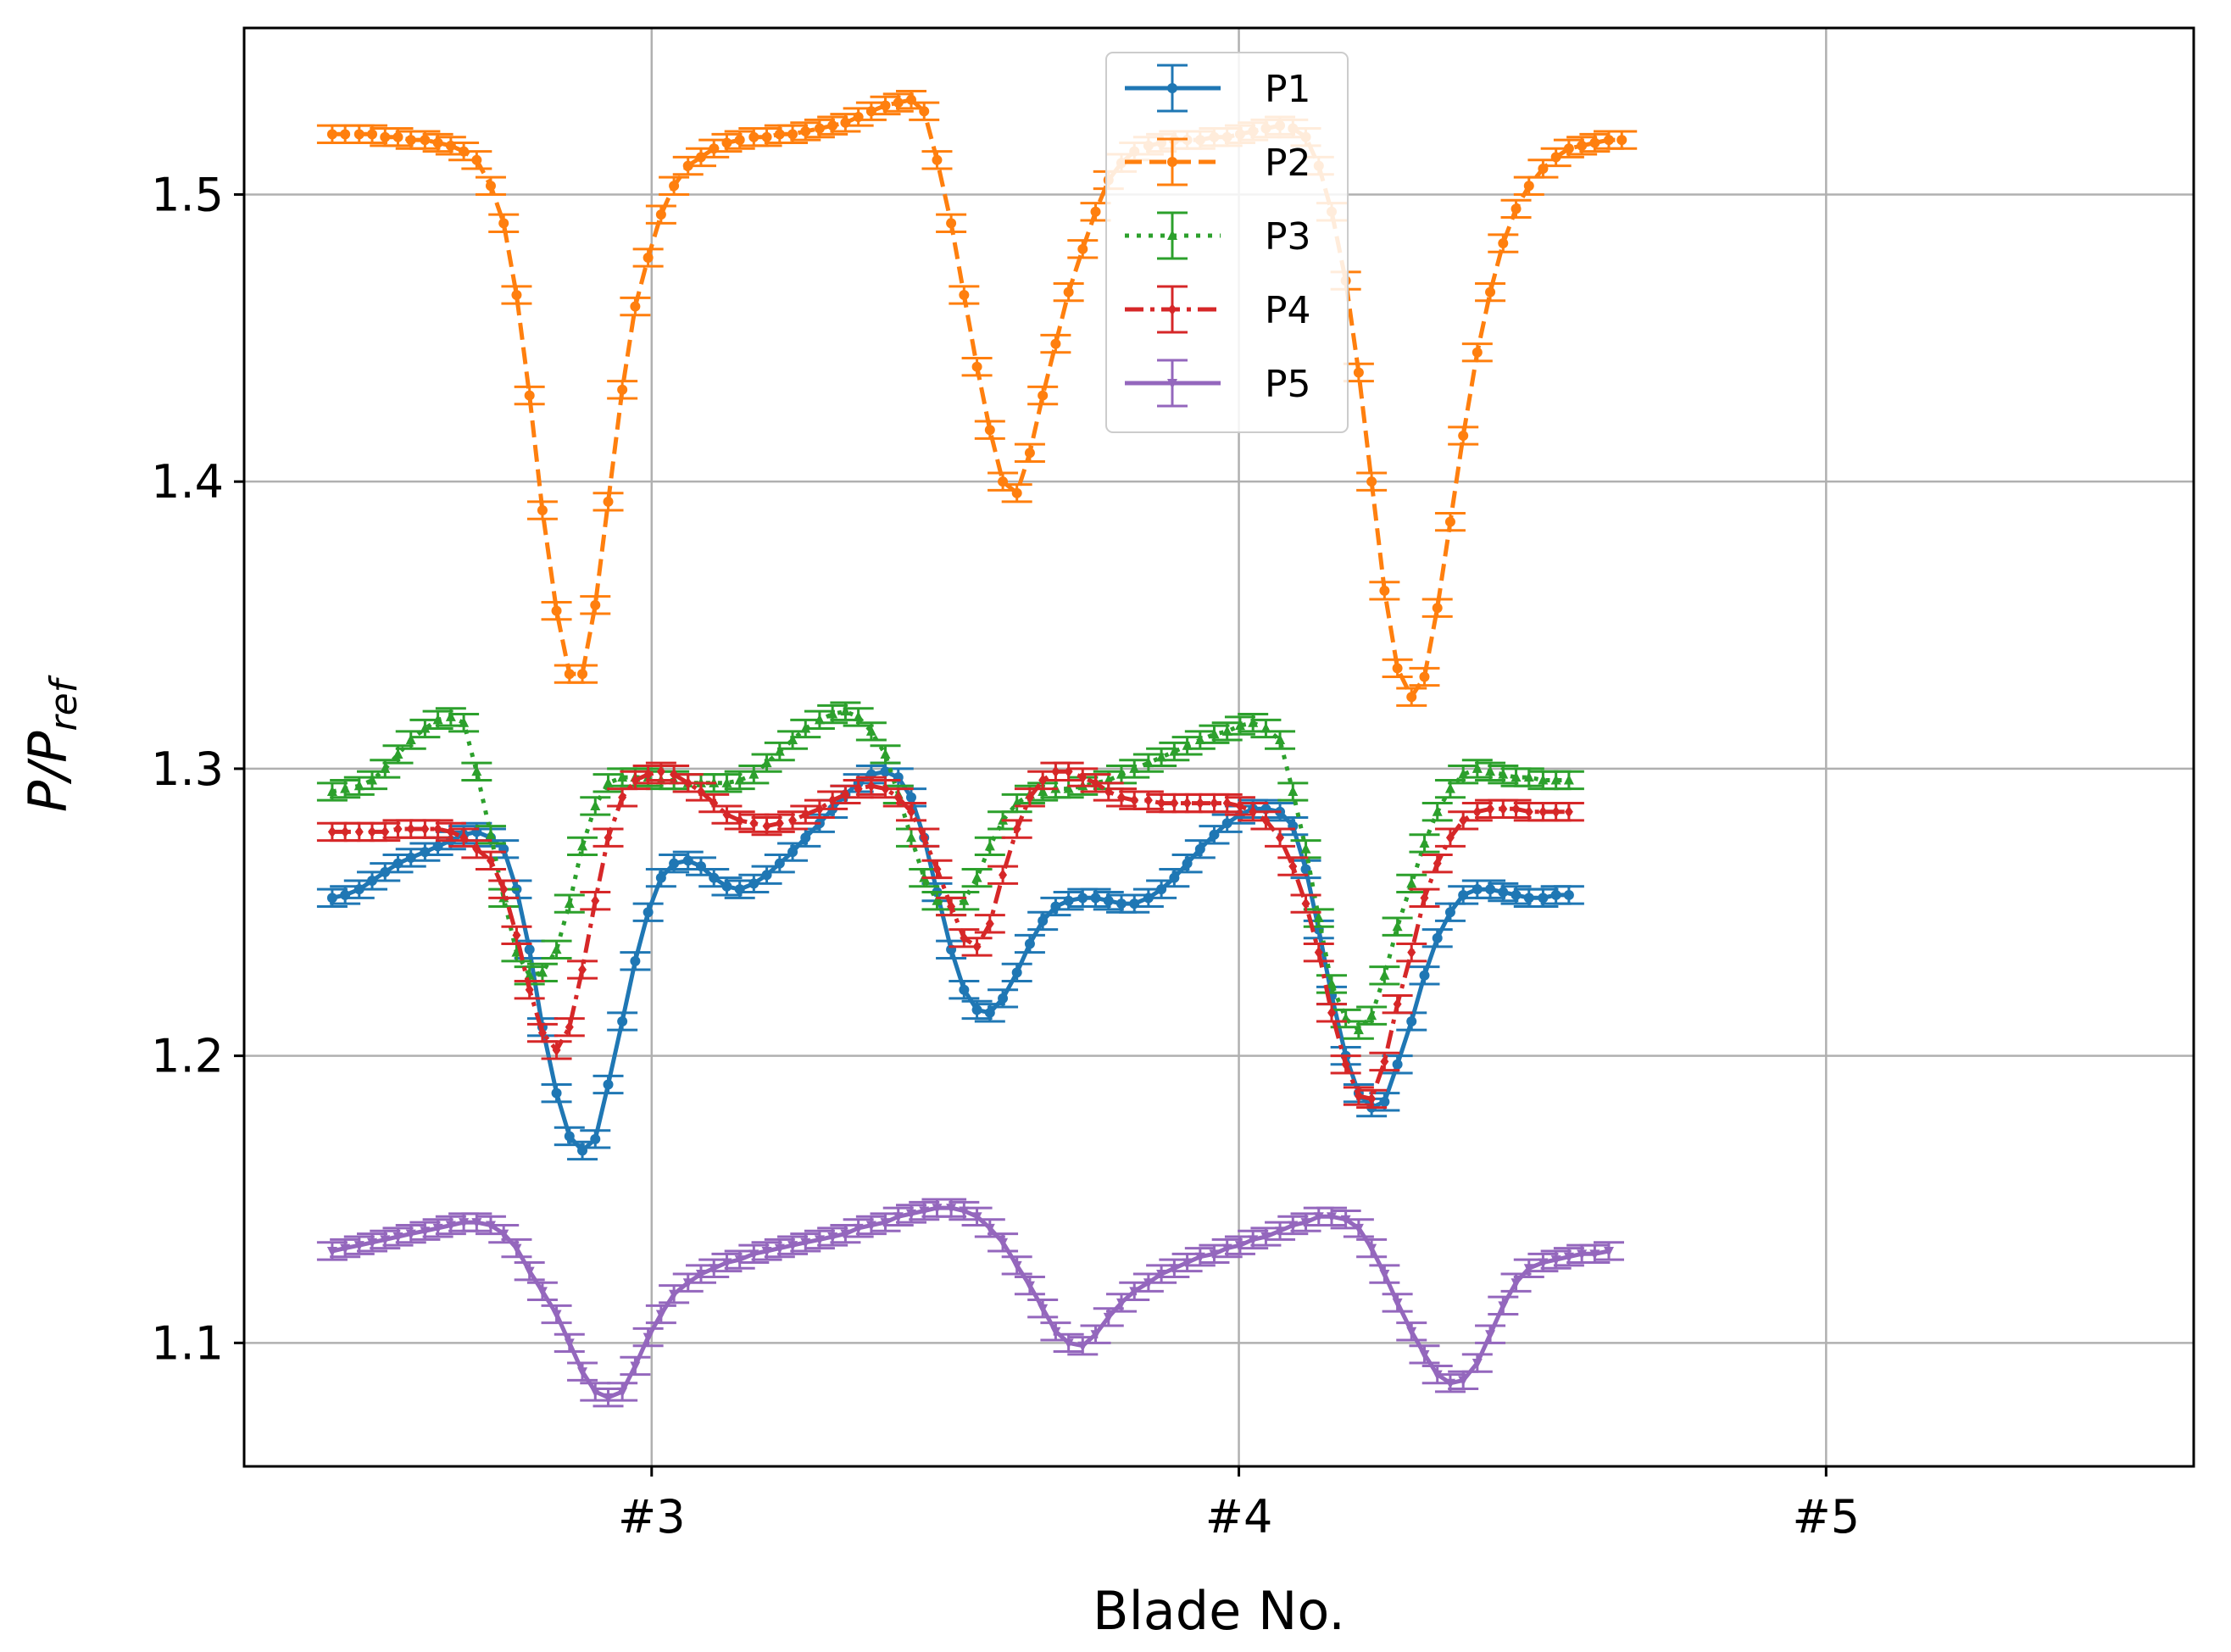  What do you see at coordinates (187, 194) in the screenshot?
I see `y-tick-label-4: 1.5` at bounding box center [187, 194].